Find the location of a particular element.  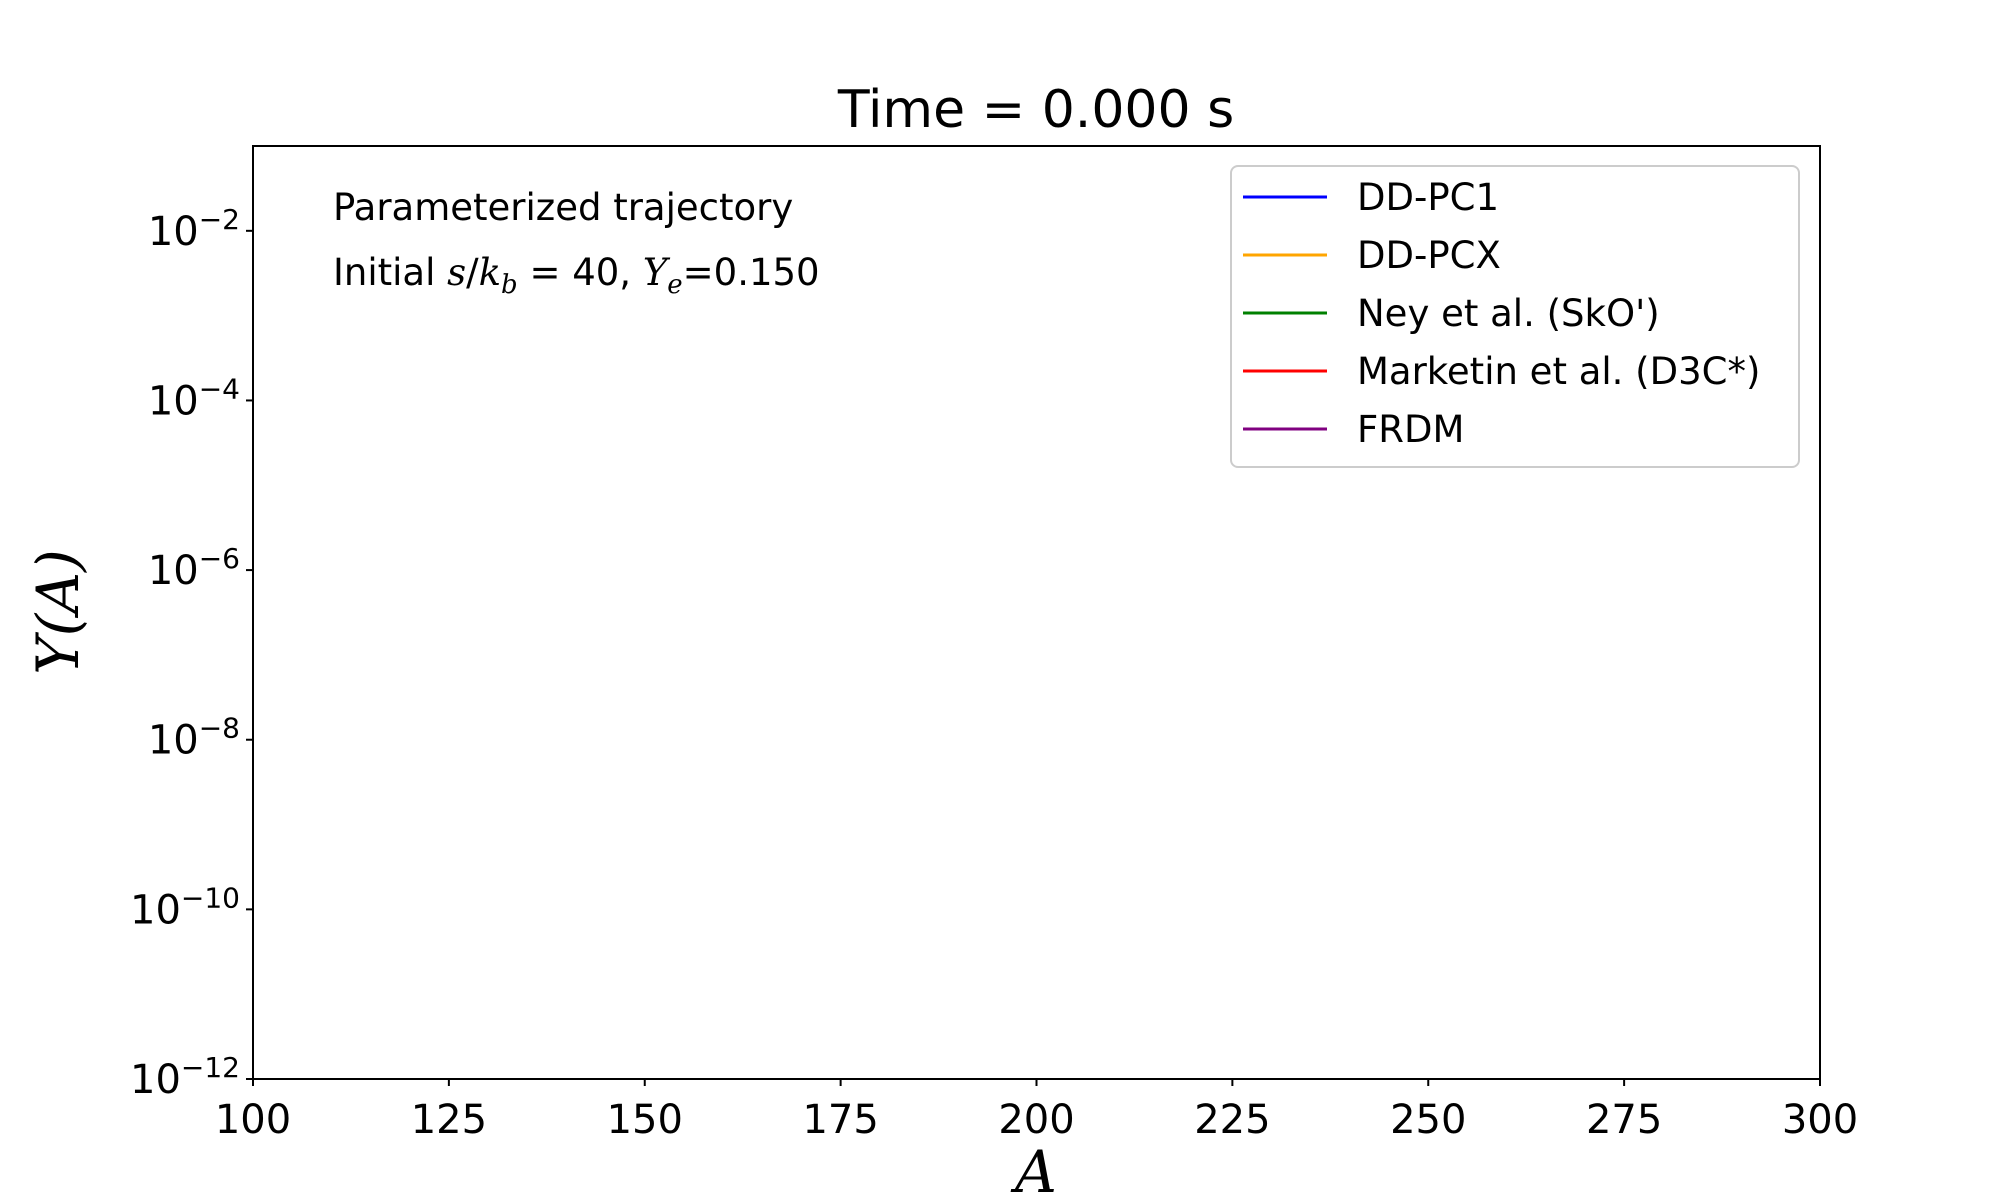

x-axis-ticks: 100 125 150 175 200 225 250 275 300 is located at coordinates (1036, 1111).